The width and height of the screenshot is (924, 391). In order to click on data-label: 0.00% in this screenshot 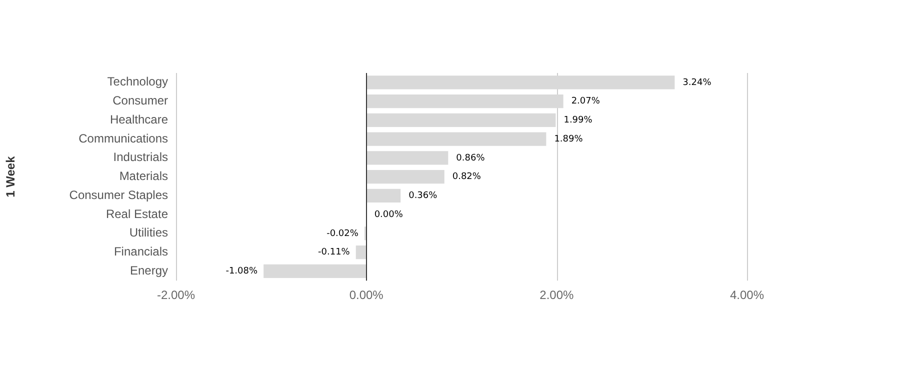, I will do `click(389, 215)`.